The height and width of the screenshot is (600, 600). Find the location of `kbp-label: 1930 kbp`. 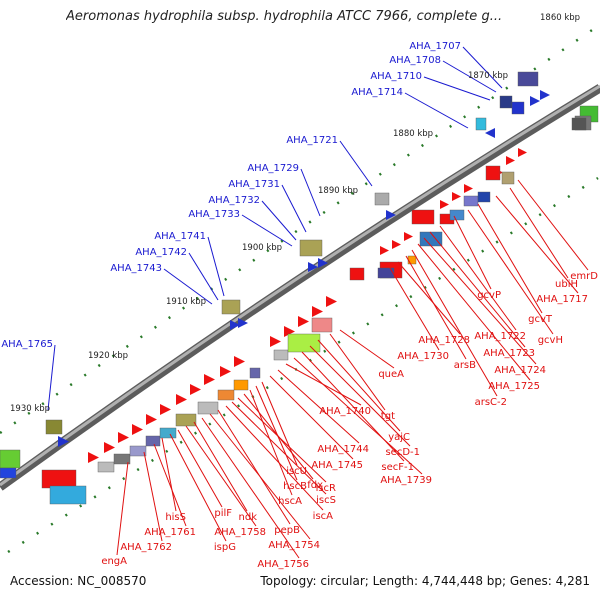

kbp-label: 1930 kbp is located at coordinates (30, 409).